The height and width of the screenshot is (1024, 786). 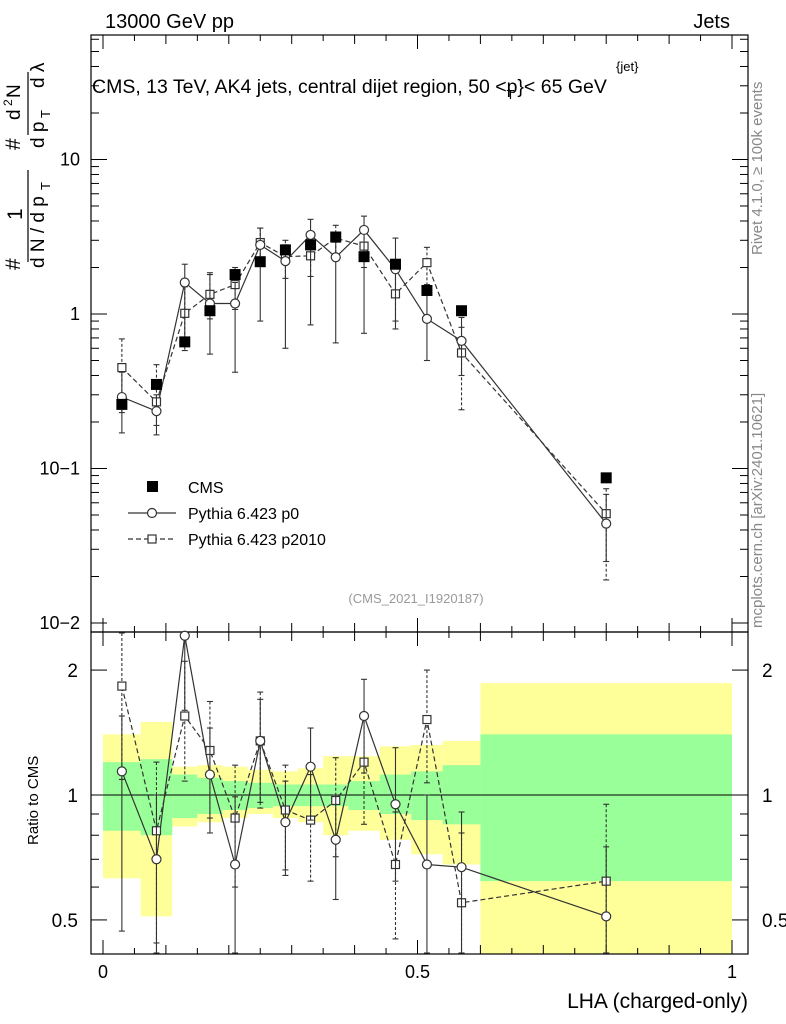 I want to click on svg-text: 1, so click(x=15, y=214).